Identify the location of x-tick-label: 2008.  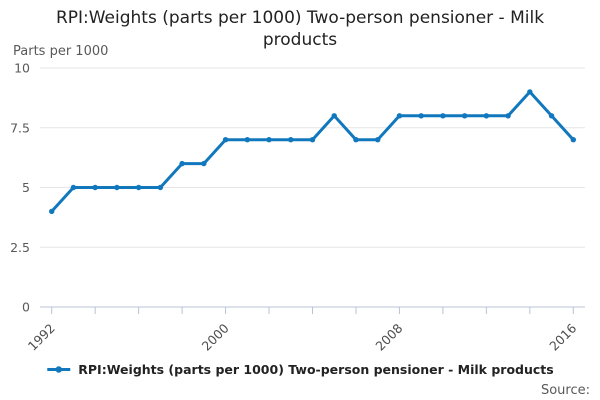
(388, 336).